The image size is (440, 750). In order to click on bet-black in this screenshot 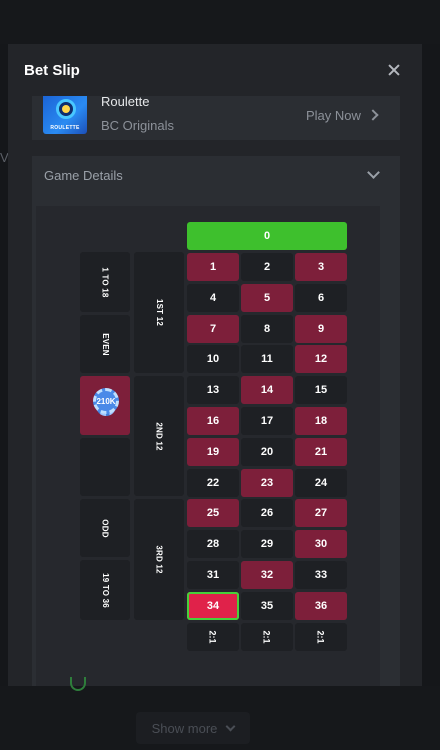, I will do `click(105, 467)`.